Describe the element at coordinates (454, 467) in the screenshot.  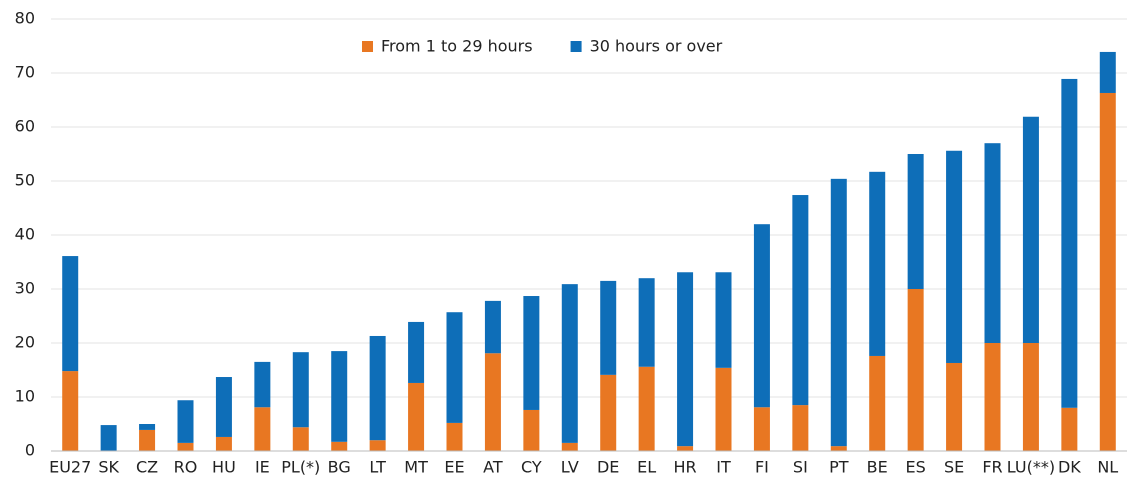
I see `x-tick-label: EE` at that location.